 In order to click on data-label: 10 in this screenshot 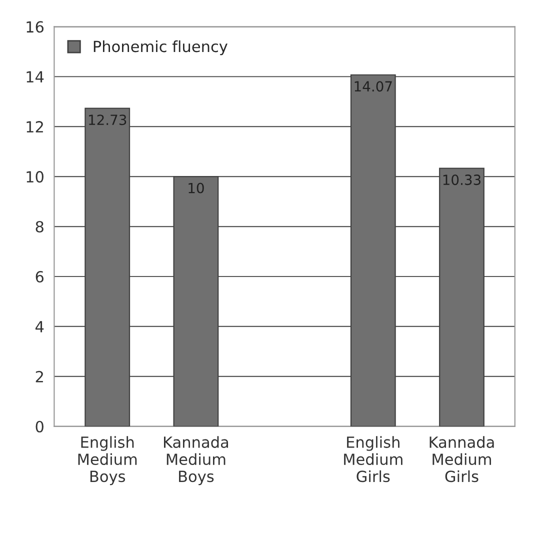, I will do `click(196, 188)`.